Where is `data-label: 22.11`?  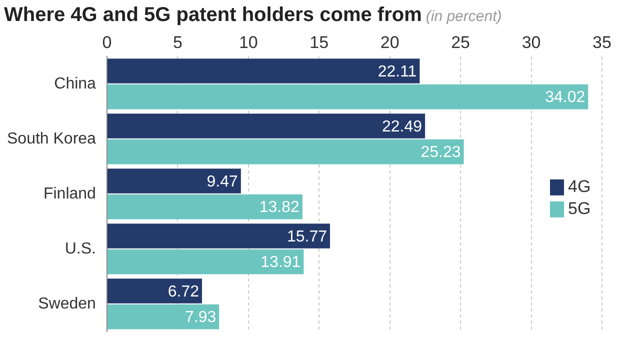
data-label: 22.11 is located at coordinates (397, 71).